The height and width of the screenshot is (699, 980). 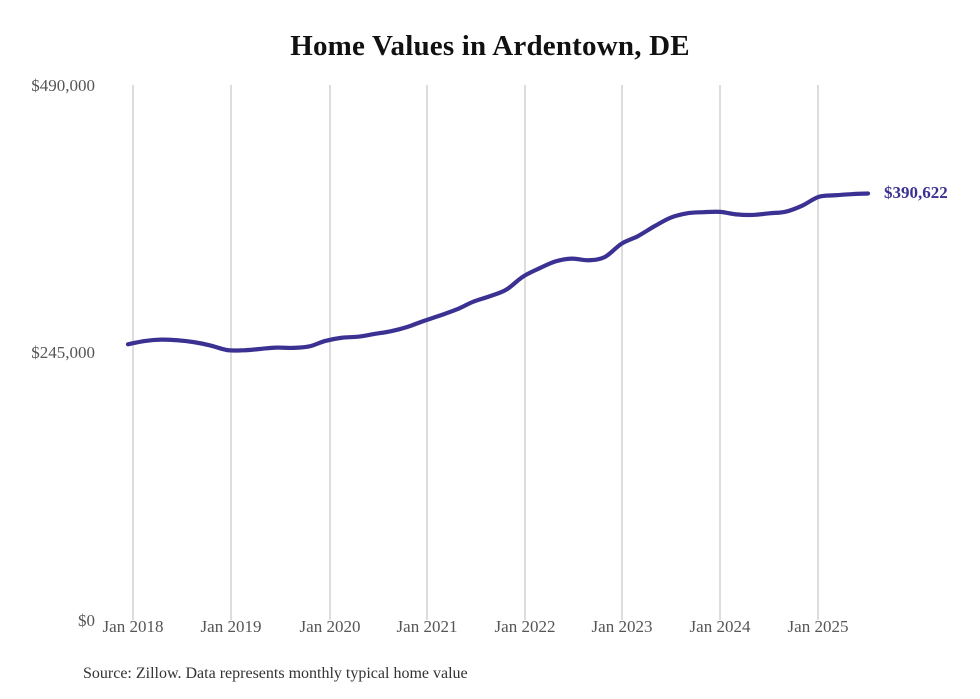 What do you see at coordinates (63, 85) in the screenshot?
I see `y-tick-label: $490,000` at bounding box center [63, 85].